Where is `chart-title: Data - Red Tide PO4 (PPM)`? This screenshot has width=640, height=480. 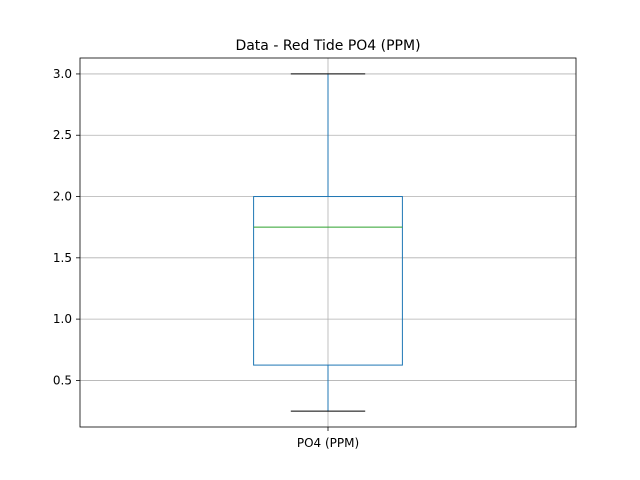 chart-title: Data - Red Tide PO4 (PPM) is located at coordinates (327, 46).